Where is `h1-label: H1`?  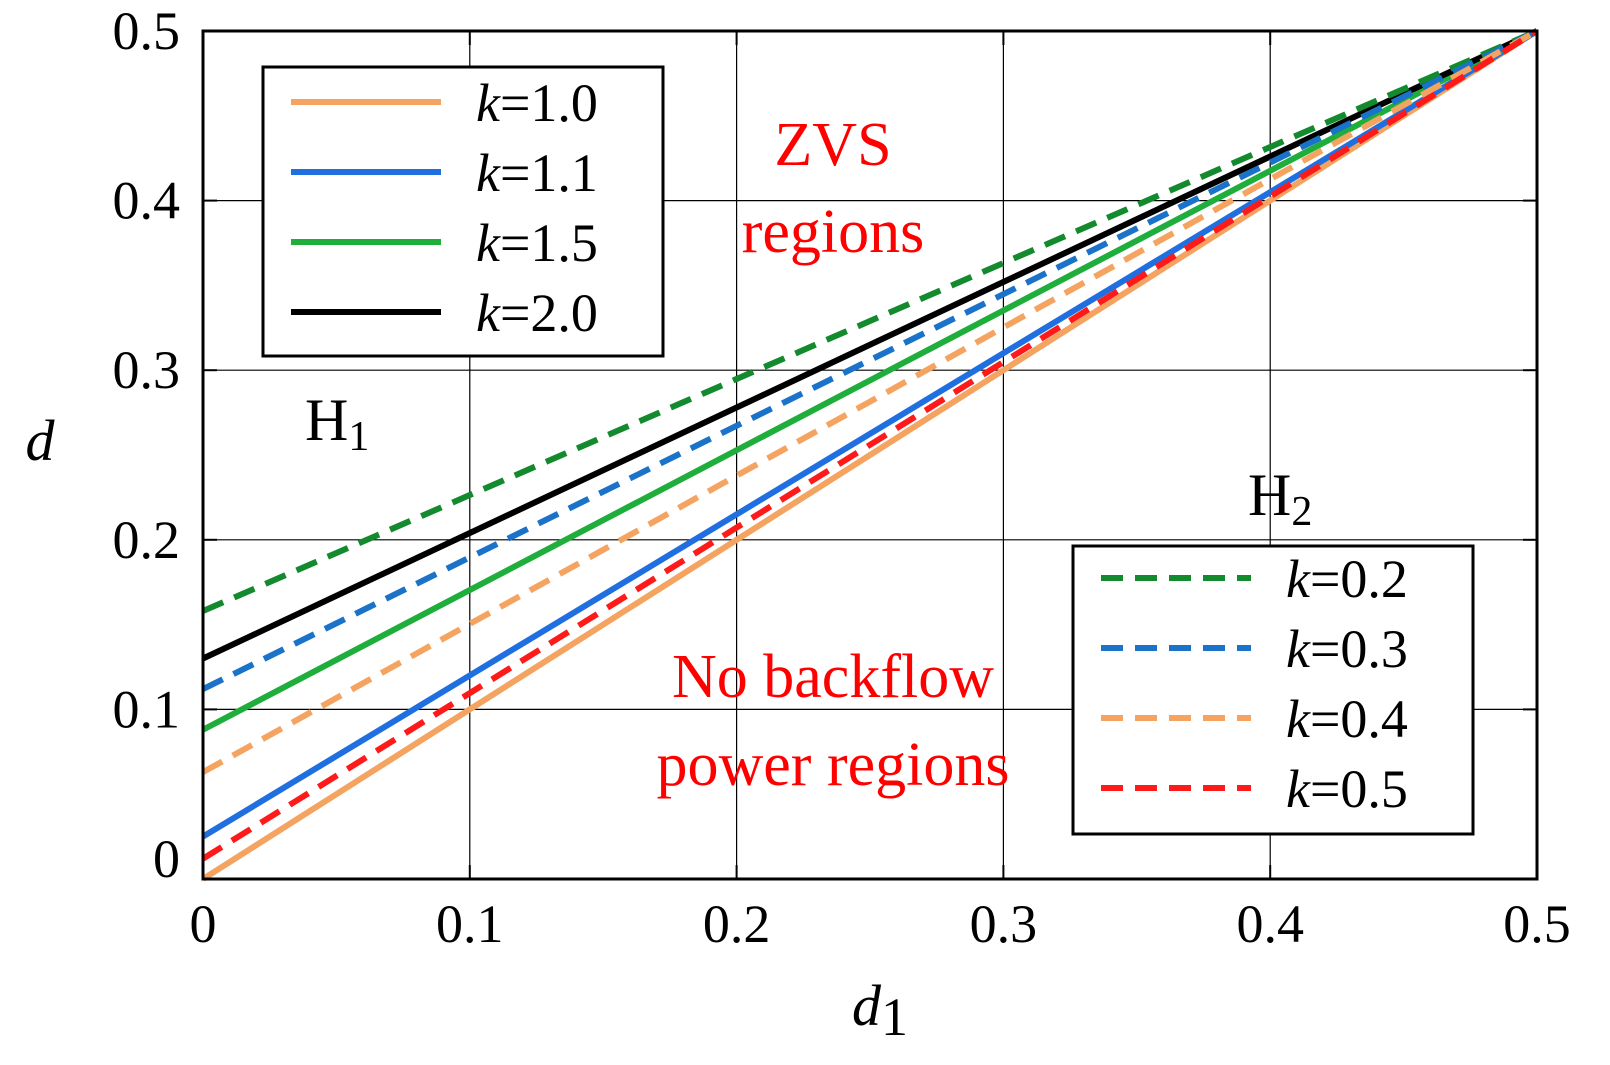 h1-label: H1 is located at coordinates (337, 423).